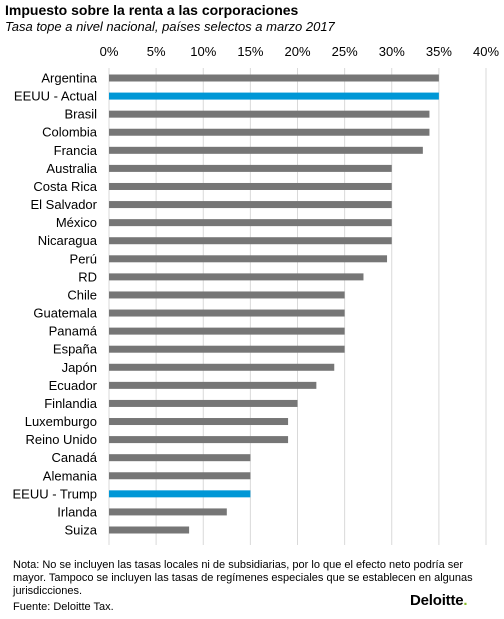 Image resolution: width=504 pixels, height=619 pixels. Describe the element at coordinates (55, 96) in the screenshot. I see `category-label: EEUU - Actual` at that location.